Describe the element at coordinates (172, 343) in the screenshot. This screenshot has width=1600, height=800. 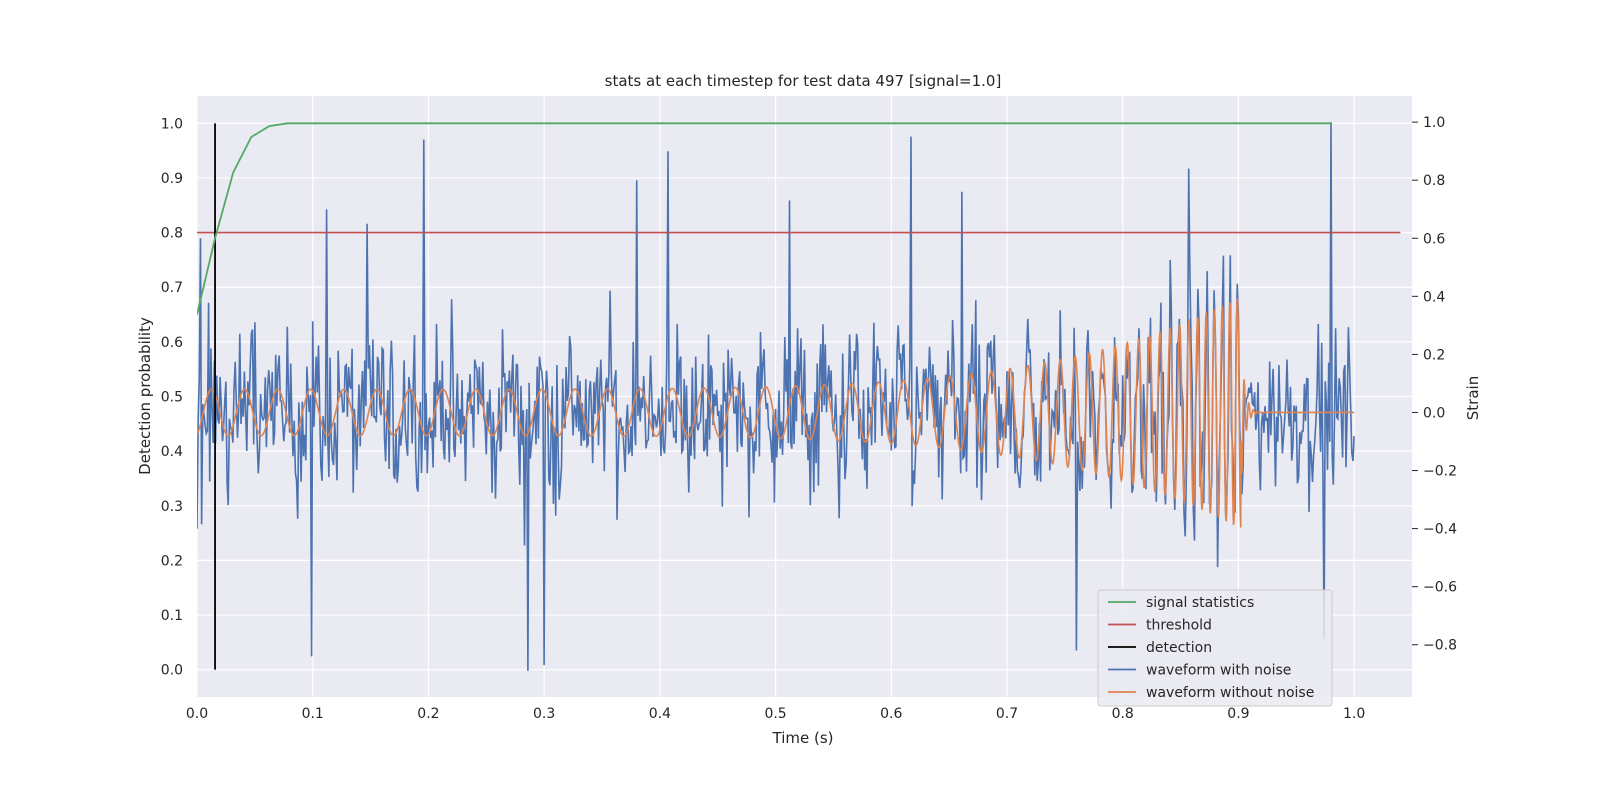
I see `y-left-tick-label: 0.6` at that location.